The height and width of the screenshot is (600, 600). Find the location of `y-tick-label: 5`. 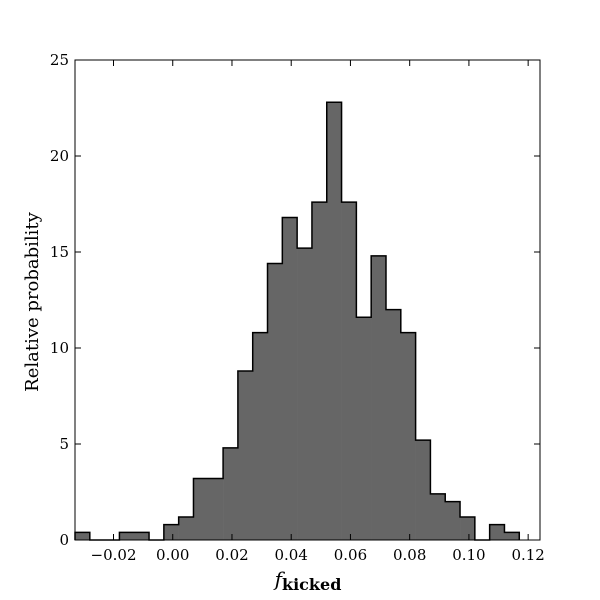

y-tick-label: 5 is located at coordinates (64, 444).